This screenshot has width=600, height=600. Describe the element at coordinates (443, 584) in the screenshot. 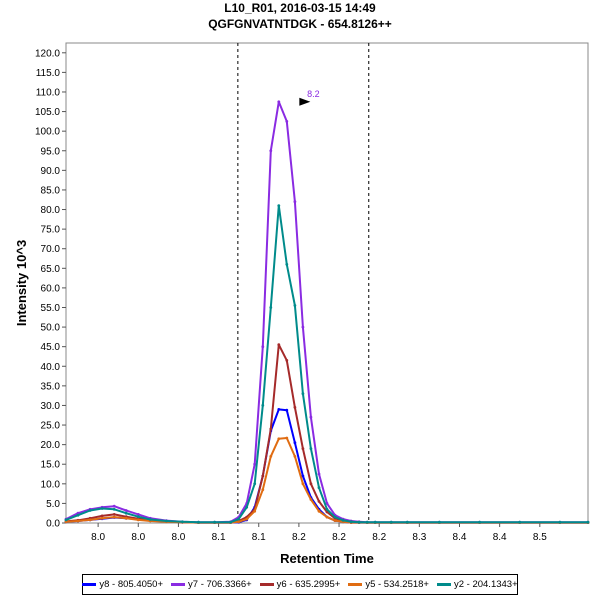

I see `legend-swatch-y2` at that location.